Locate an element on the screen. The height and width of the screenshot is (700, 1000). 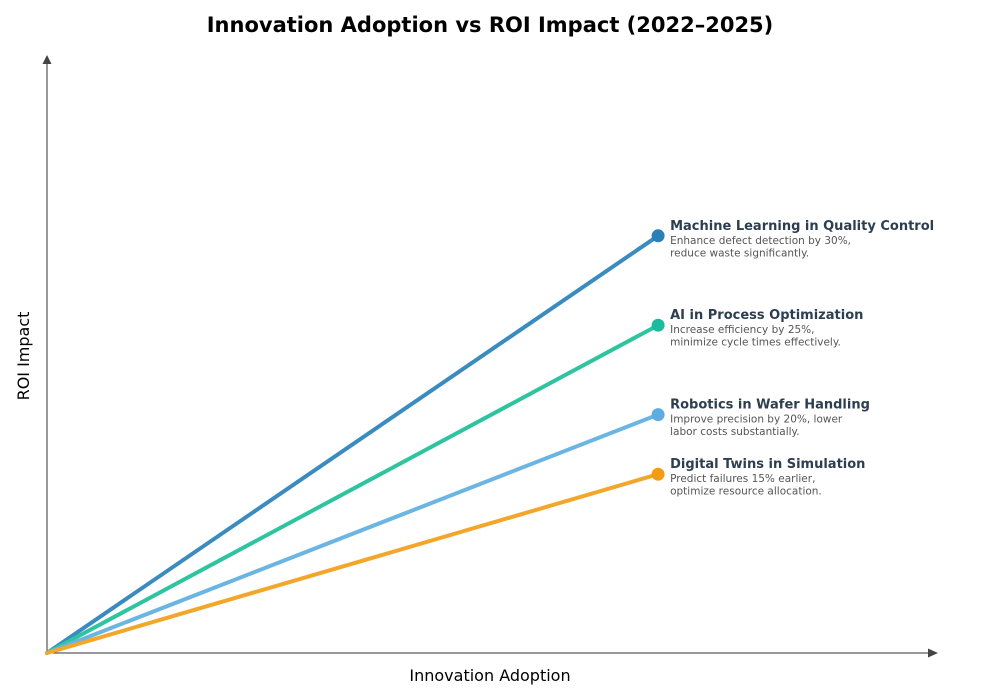
series-description: optimize resource allocation. is located at coordinates (746, 492).